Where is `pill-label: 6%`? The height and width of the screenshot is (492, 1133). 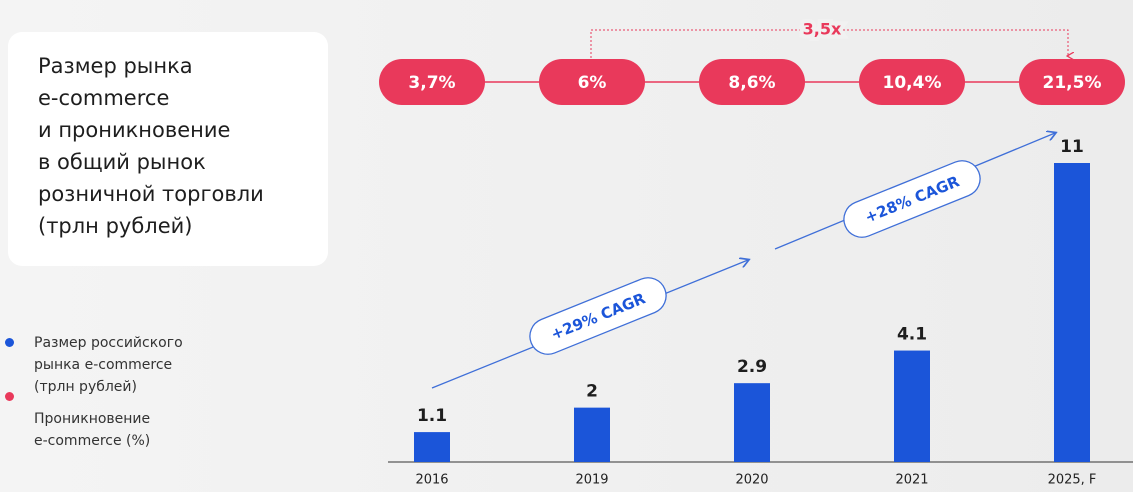 pill-label: 6% is located at coordinates (592, 83).